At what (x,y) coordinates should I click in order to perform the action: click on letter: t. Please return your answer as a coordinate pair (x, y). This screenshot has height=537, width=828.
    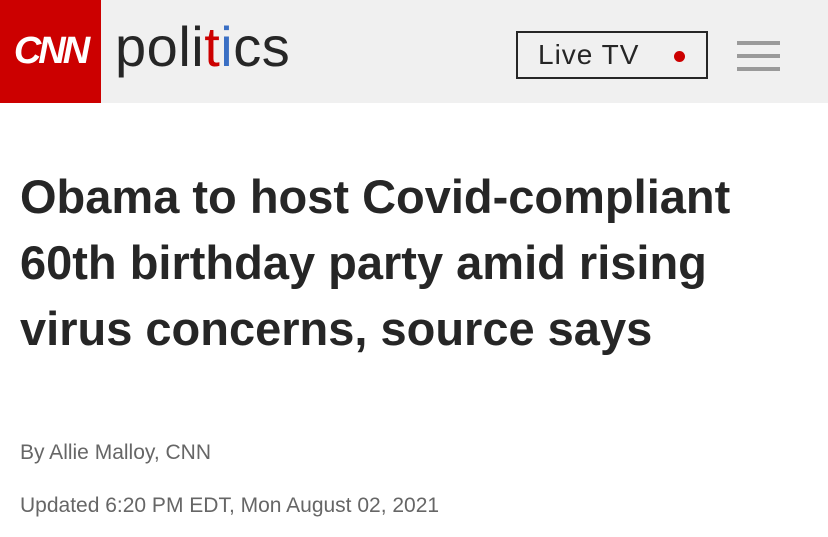
    Looking at the image, I should click on (212, 46).